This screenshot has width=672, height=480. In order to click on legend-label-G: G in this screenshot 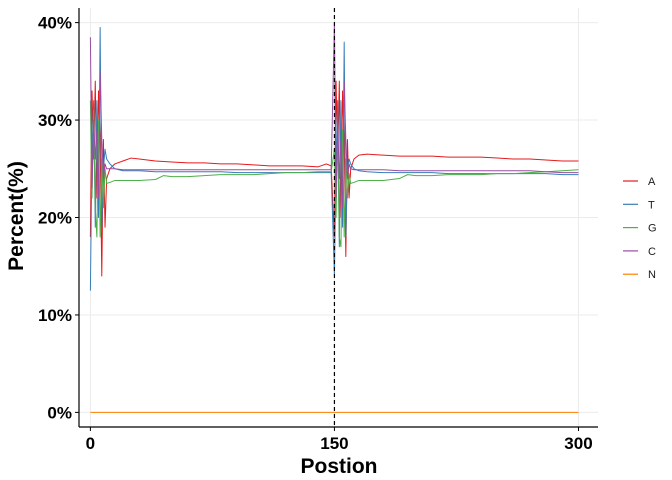, I will do `click(652, 229)`.